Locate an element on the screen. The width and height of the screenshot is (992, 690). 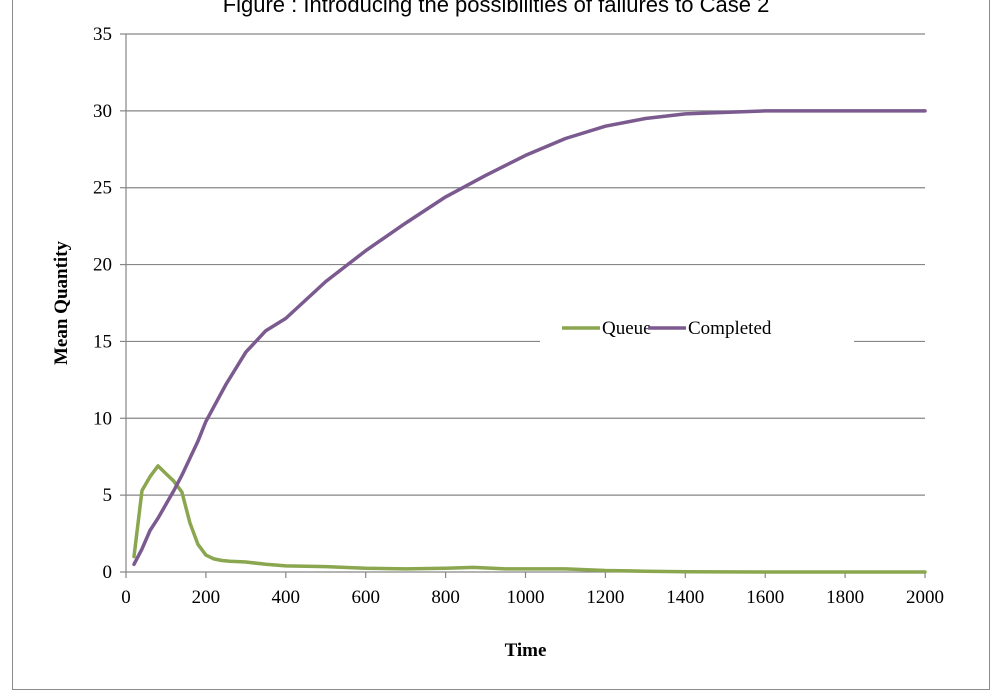
legend-label-completed: Completed is located at coordinates (730, 328).